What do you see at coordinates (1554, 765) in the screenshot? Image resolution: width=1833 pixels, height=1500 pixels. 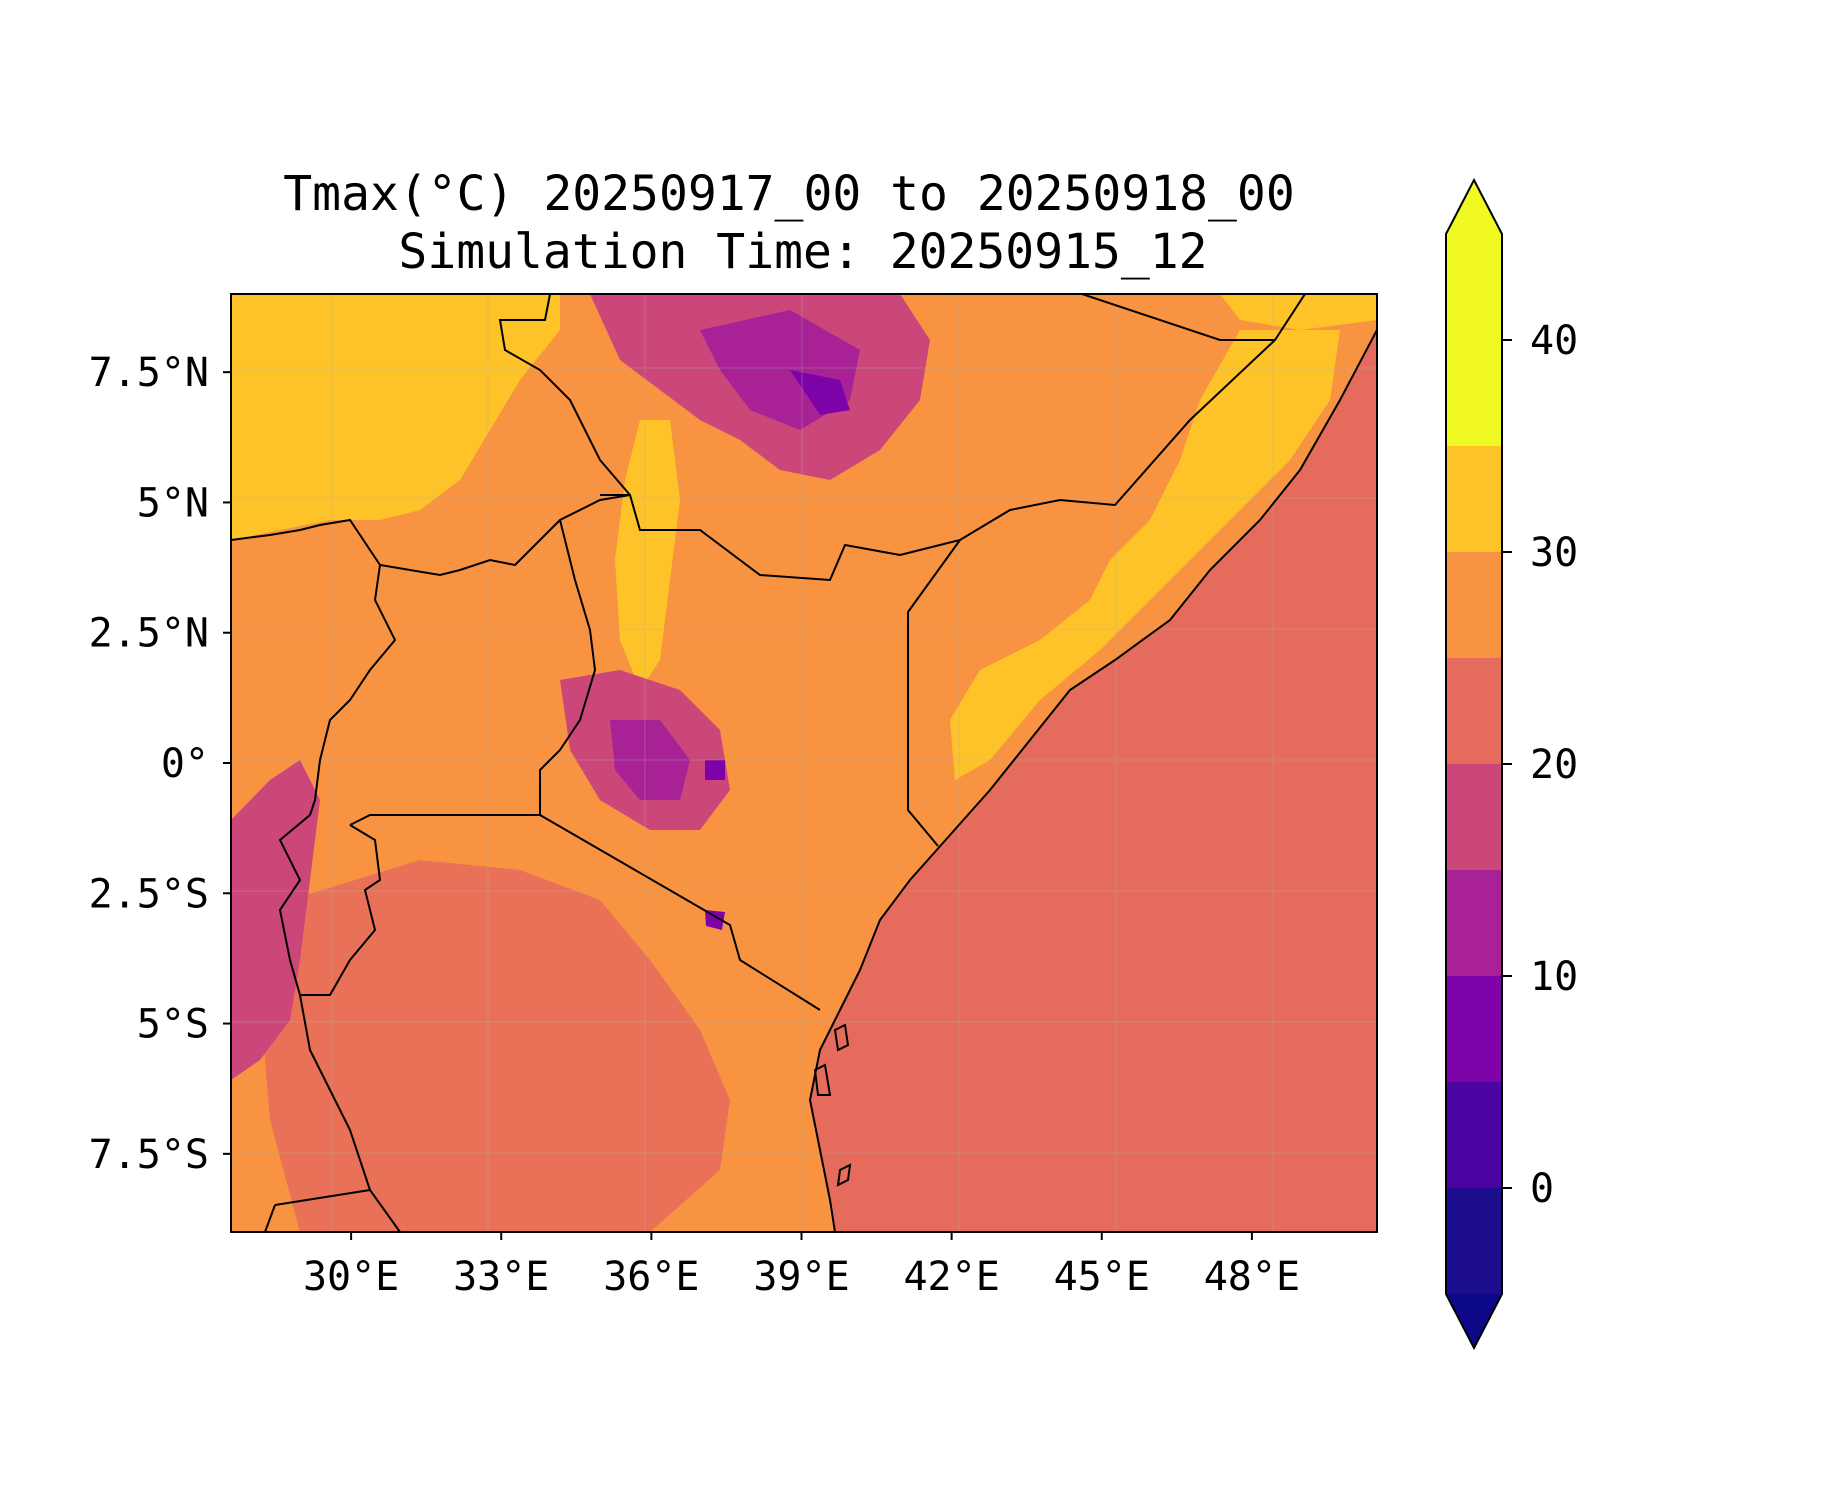 I see `colorbar-tick-label: 20` at bounding box center [1554, 765].